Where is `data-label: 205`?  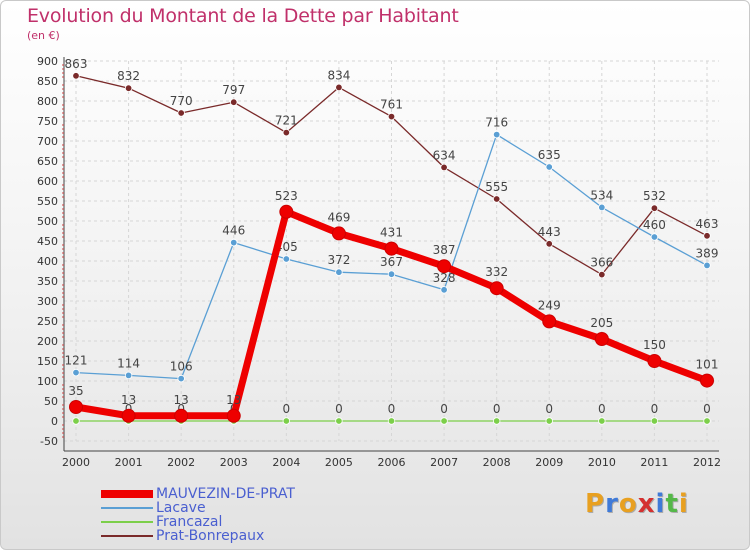 data-label: 205 is located at coordinates (601, 323).